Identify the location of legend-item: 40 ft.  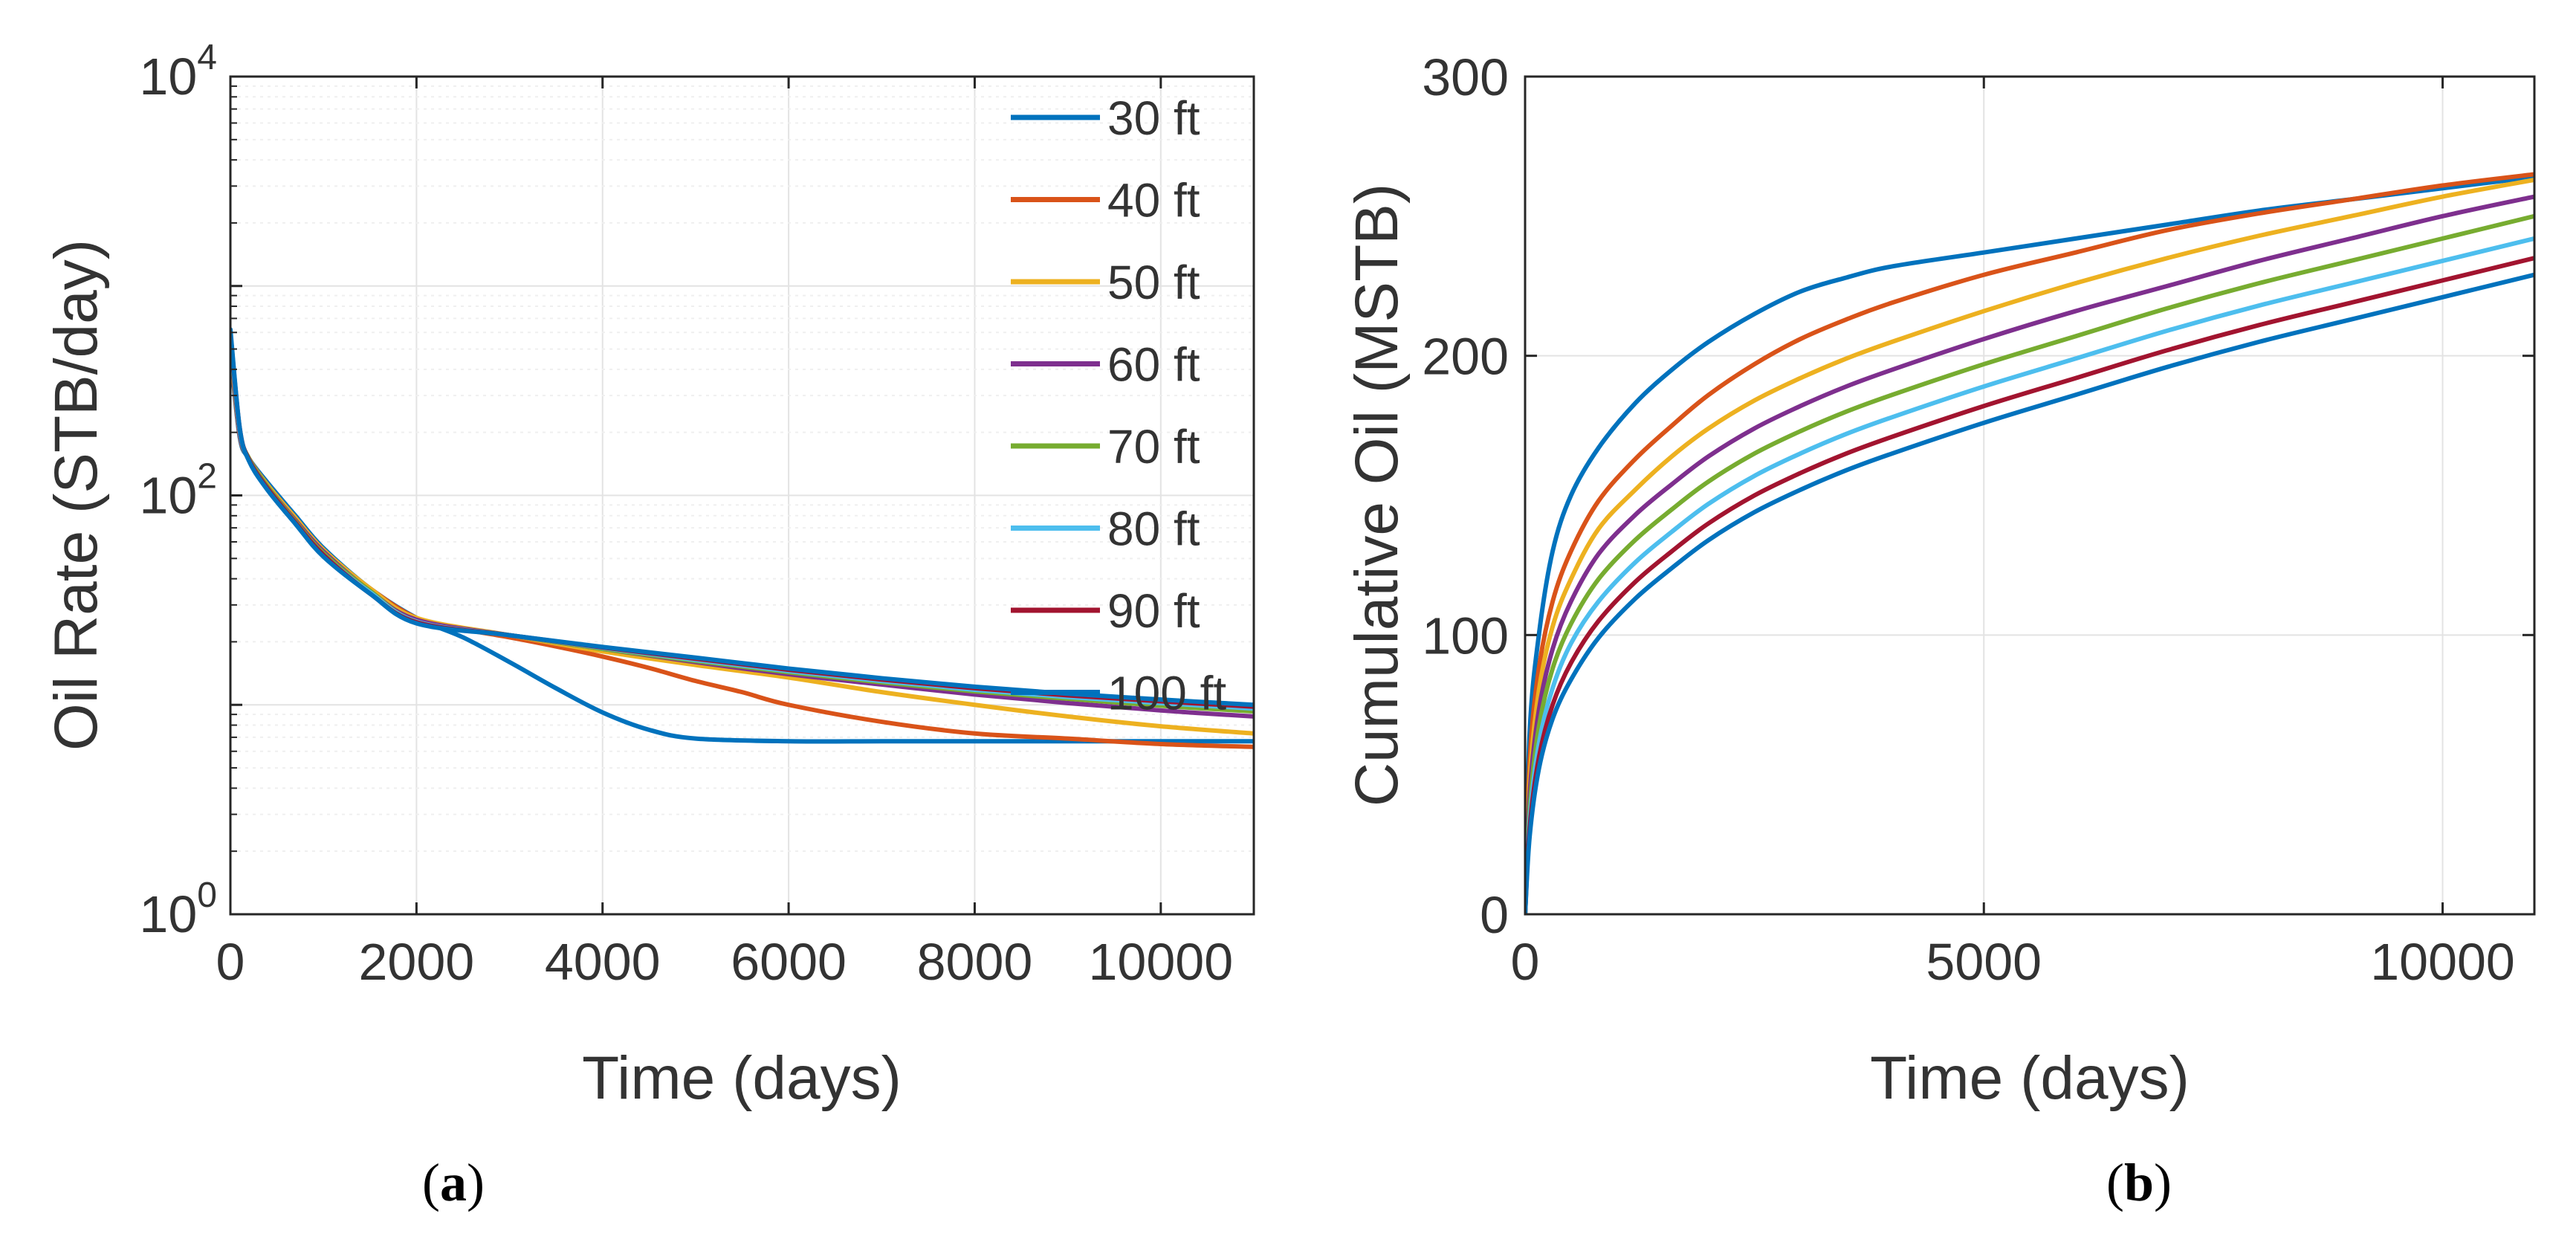
(1105, 200).